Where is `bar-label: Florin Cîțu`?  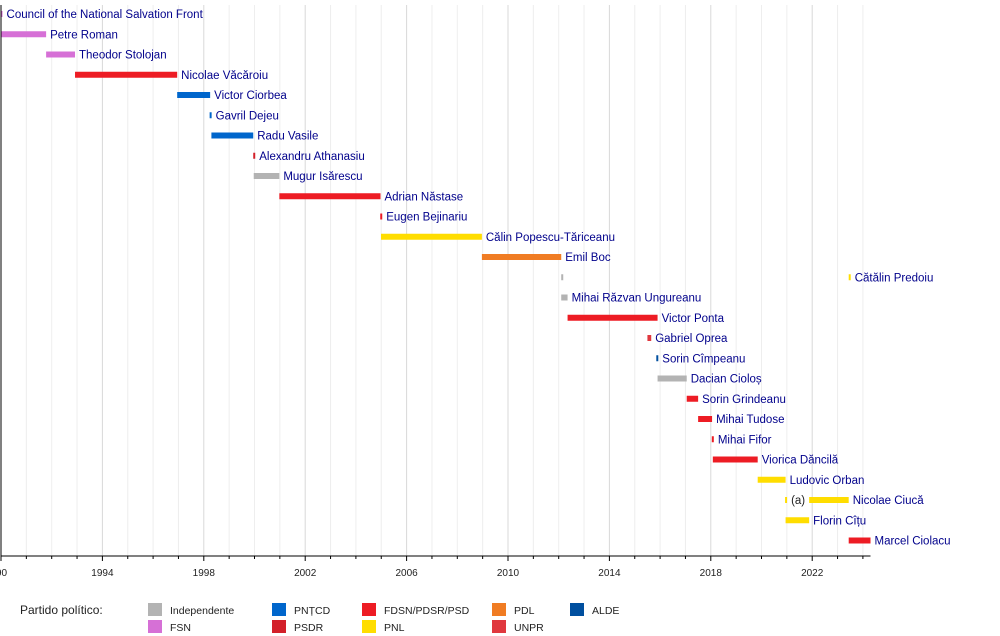
bar-label: Florin Cîțu is located at coordinates (839, 521).